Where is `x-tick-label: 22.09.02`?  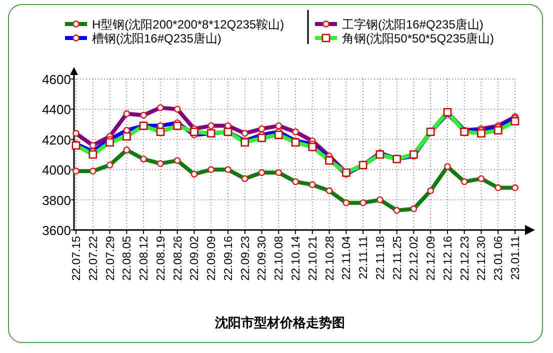
x-tick-label: 22.09.02 is located at coordinates (195, 258).